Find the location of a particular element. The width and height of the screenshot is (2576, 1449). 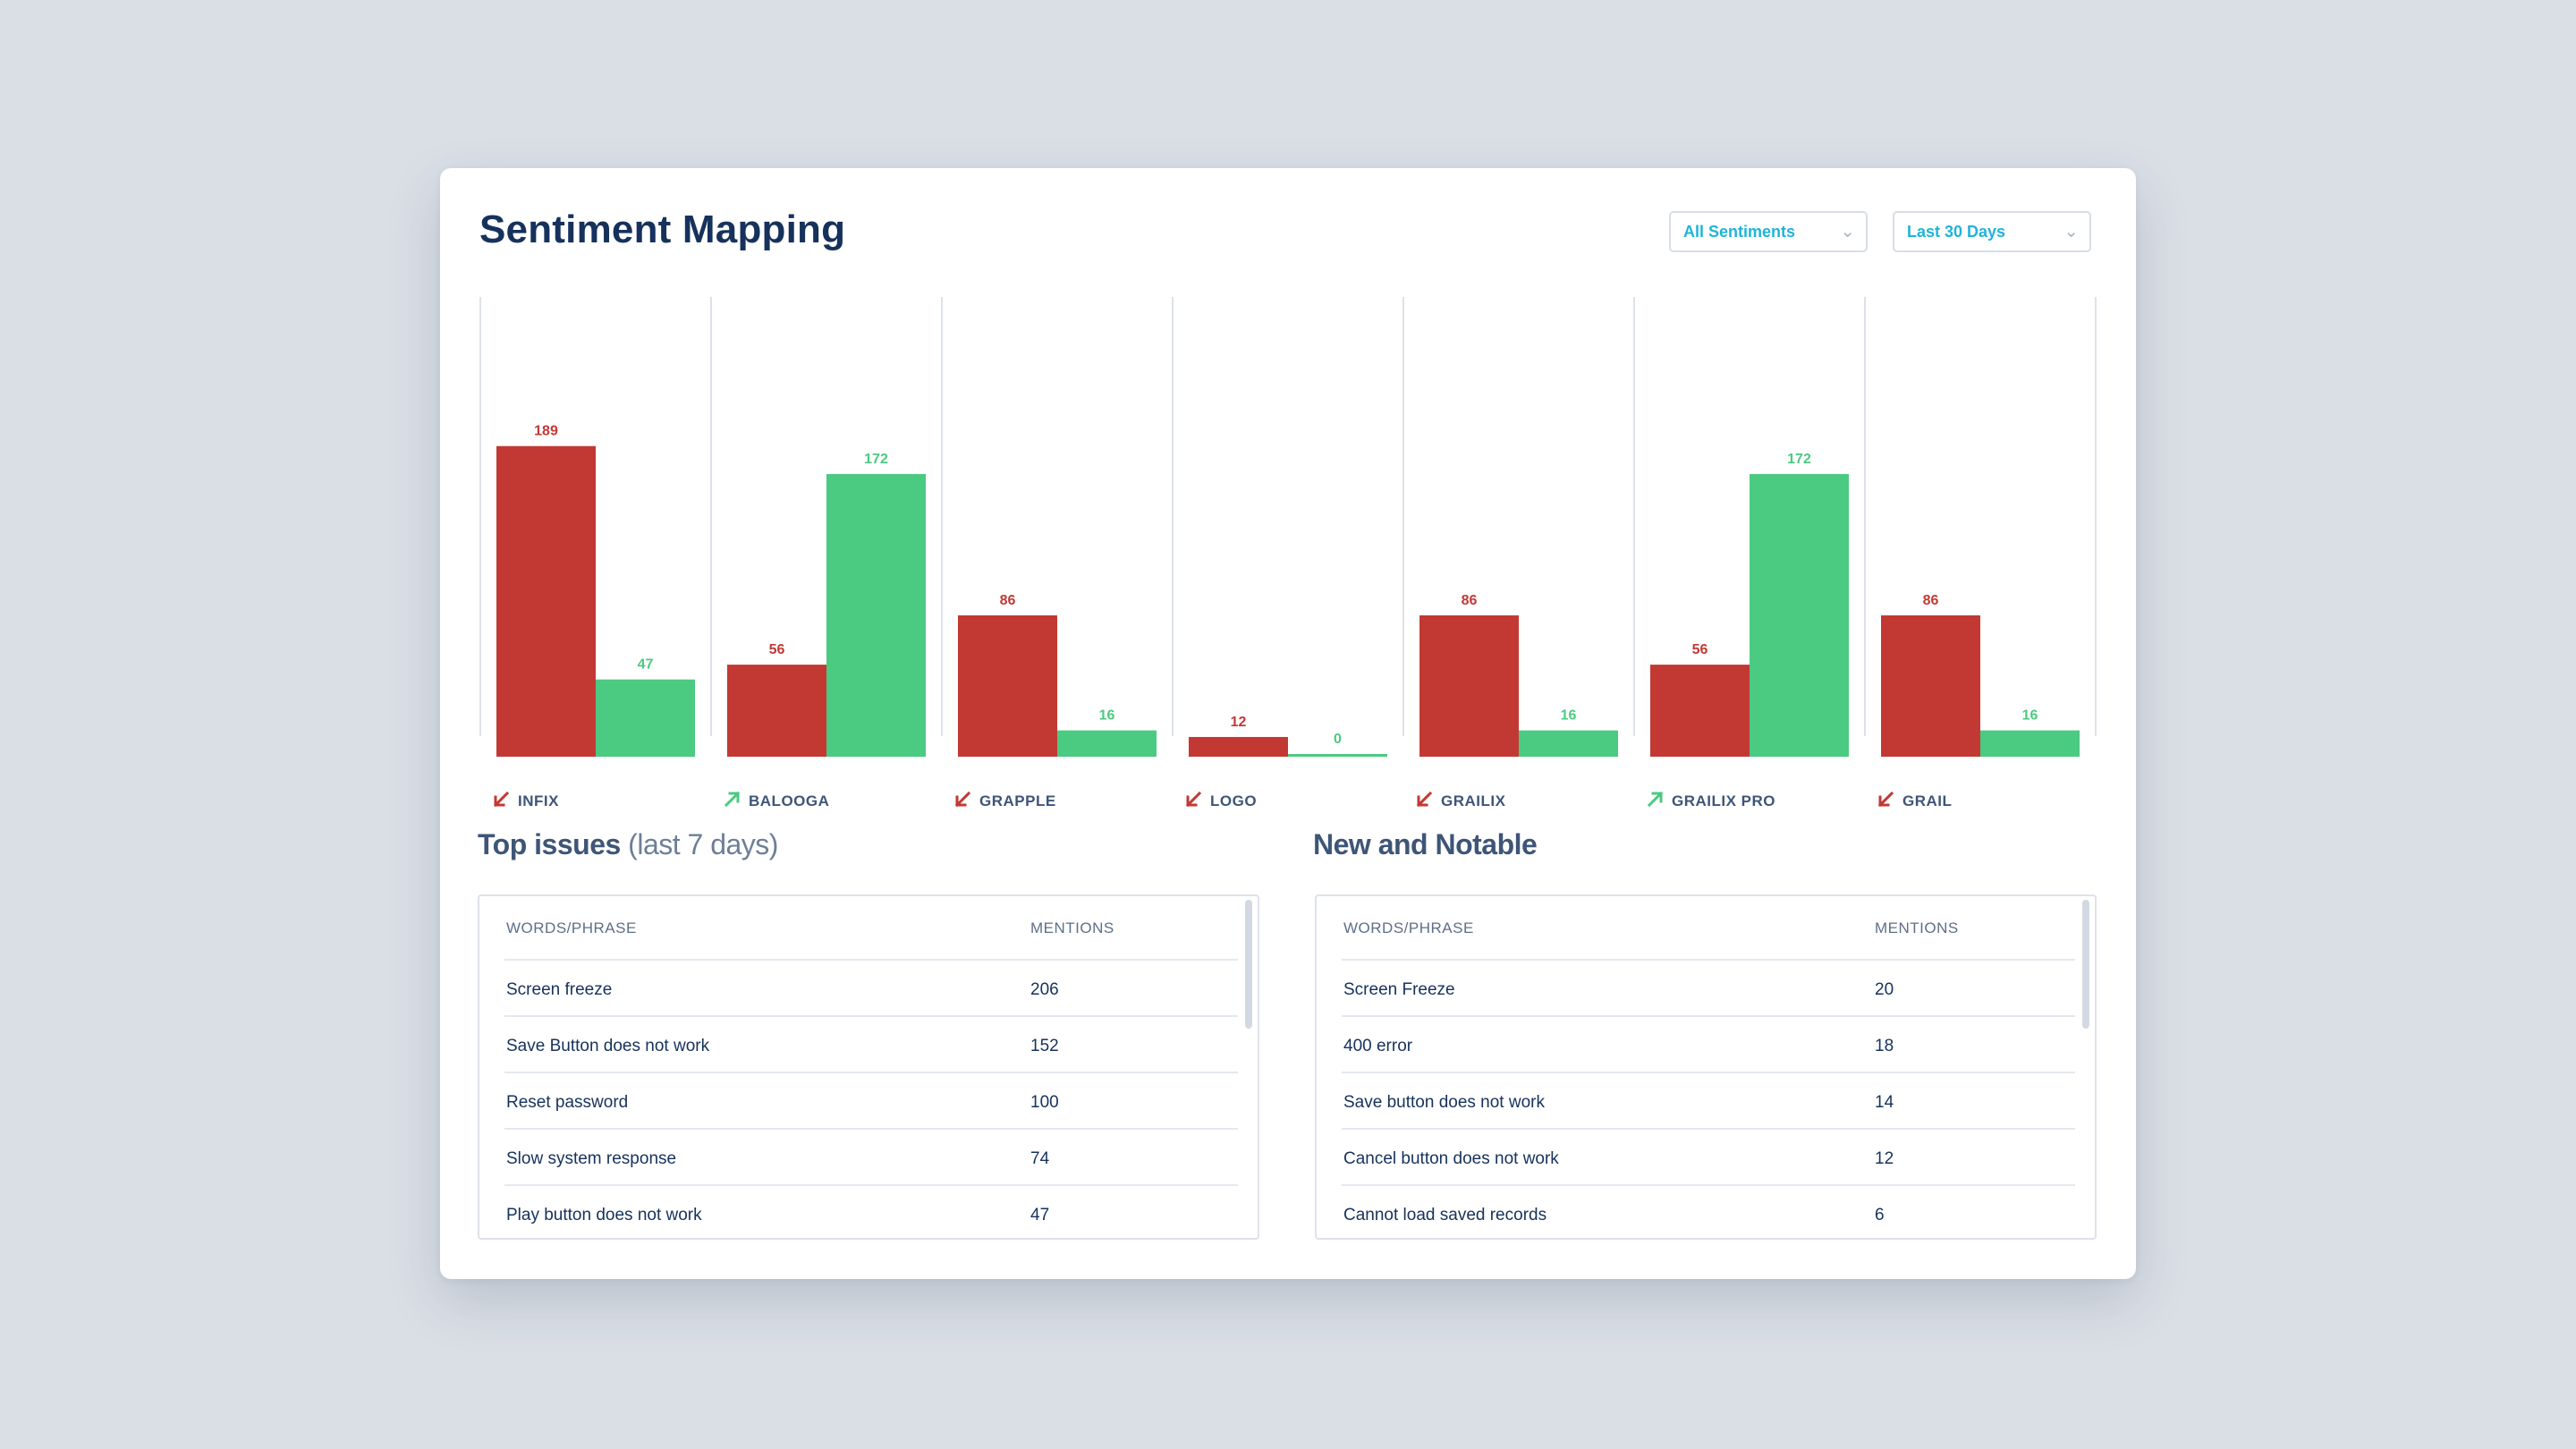

table-row: Reset password 100 is located at coordinates (871, 1101).